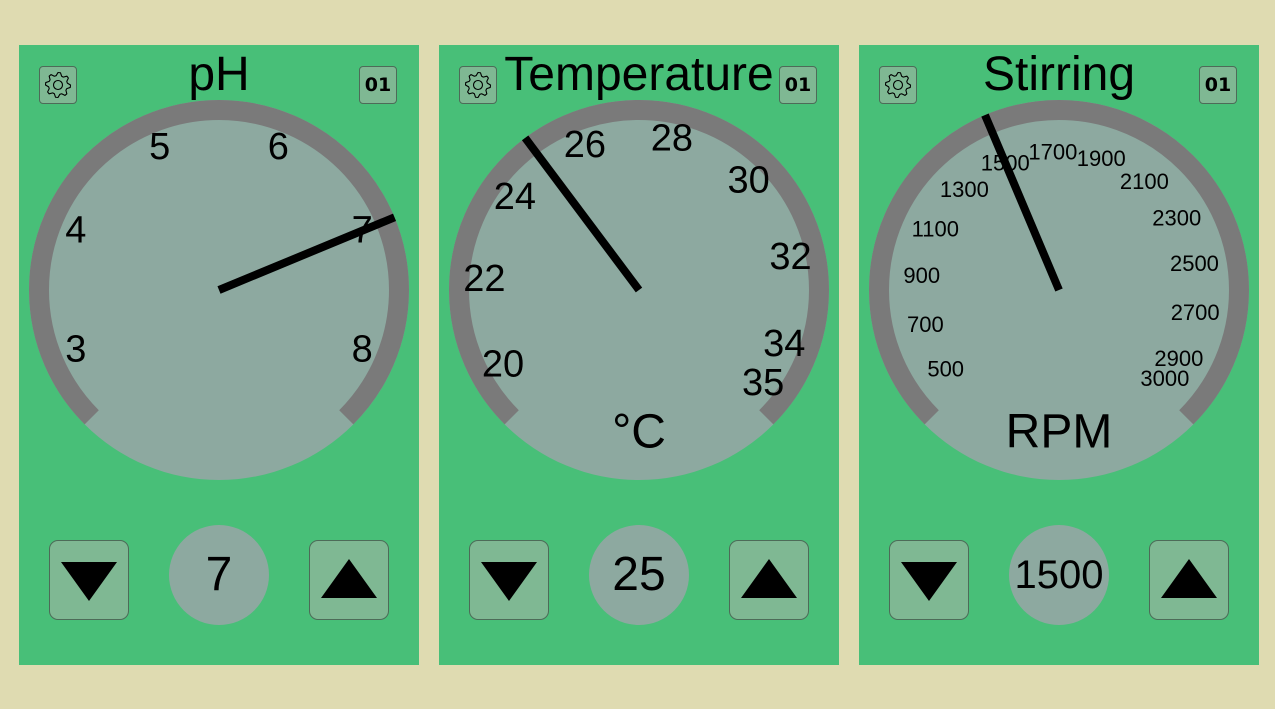 Image resolution: width=1275 pixels, height=709 pixels. Describe the element at coordinates (75, 231) in the screenshot. I see `dial-tick-label: 4` at that location.